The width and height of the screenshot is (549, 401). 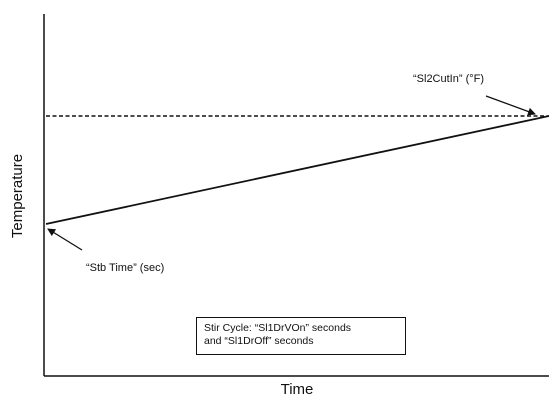 What do you see at coordinates (278, 328) in the screenshot?
I see `stir-cycle-line-1: Stir Cycle: “Sl1DrVOn” seconds` at bounding box center [278, 328].